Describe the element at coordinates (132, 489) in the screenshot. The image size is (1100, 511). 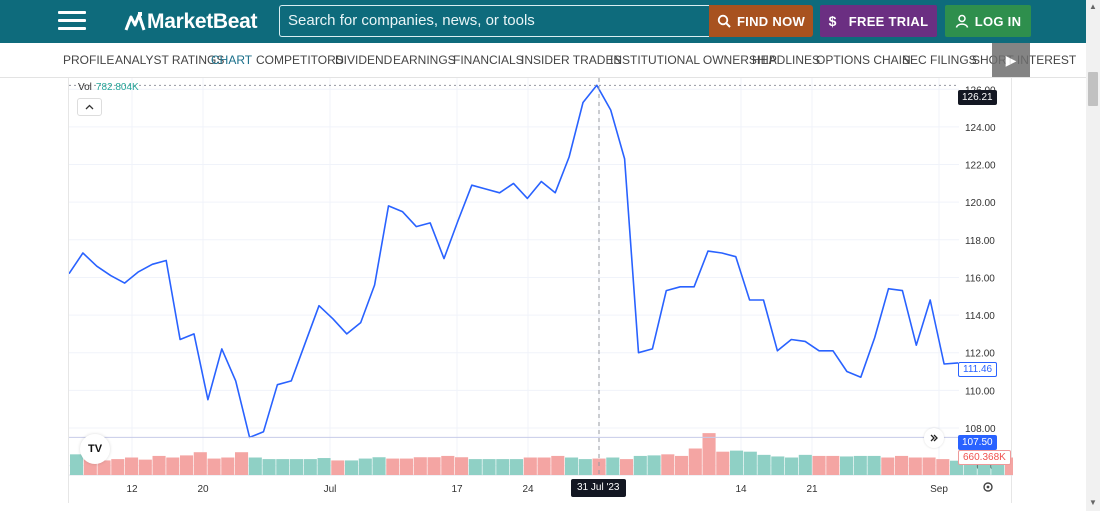
I see `x-tick-label: 12` at that location.